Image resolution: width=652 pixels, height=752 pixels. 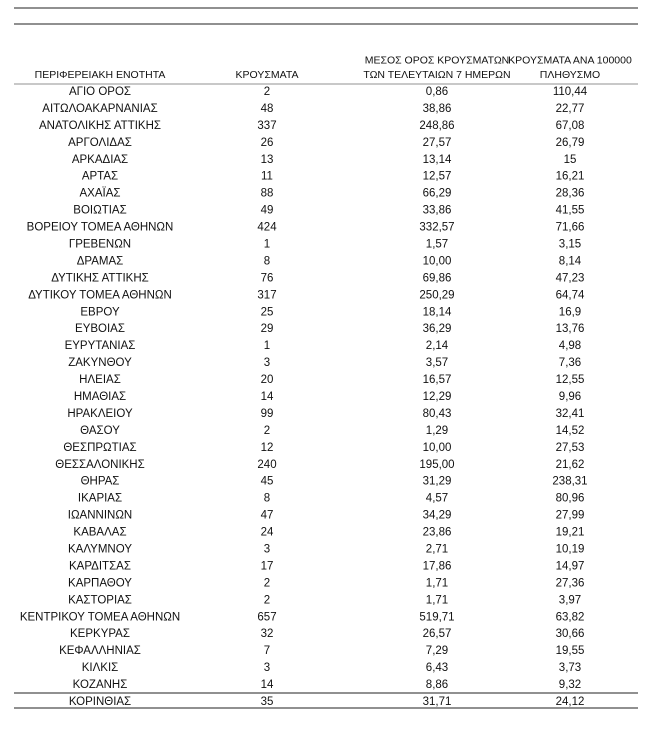 What do you see at coordinates (570, 465) in the screenshot?
I see `cell: 21,62` at bounding box center [570, 465].